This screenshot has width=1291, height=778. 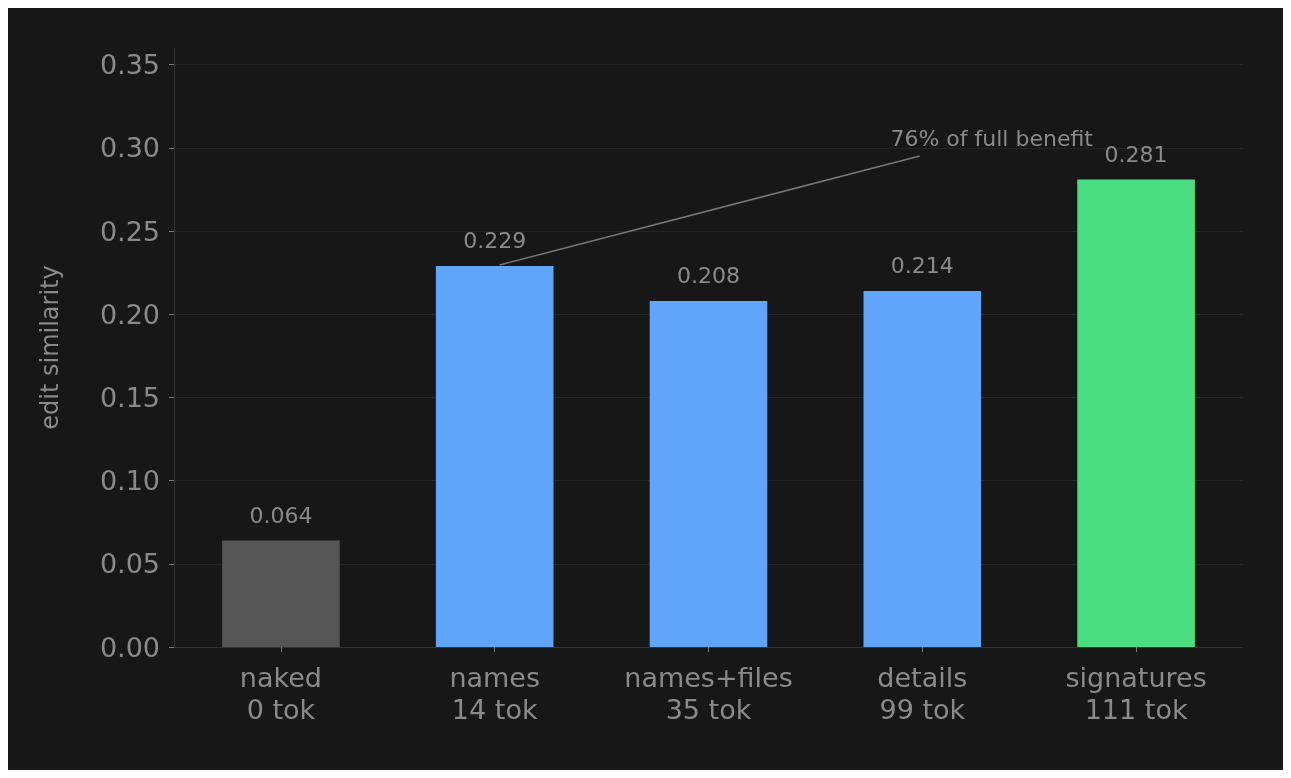 I want to click on data-label: 0.229, so click(x=495, y=241).